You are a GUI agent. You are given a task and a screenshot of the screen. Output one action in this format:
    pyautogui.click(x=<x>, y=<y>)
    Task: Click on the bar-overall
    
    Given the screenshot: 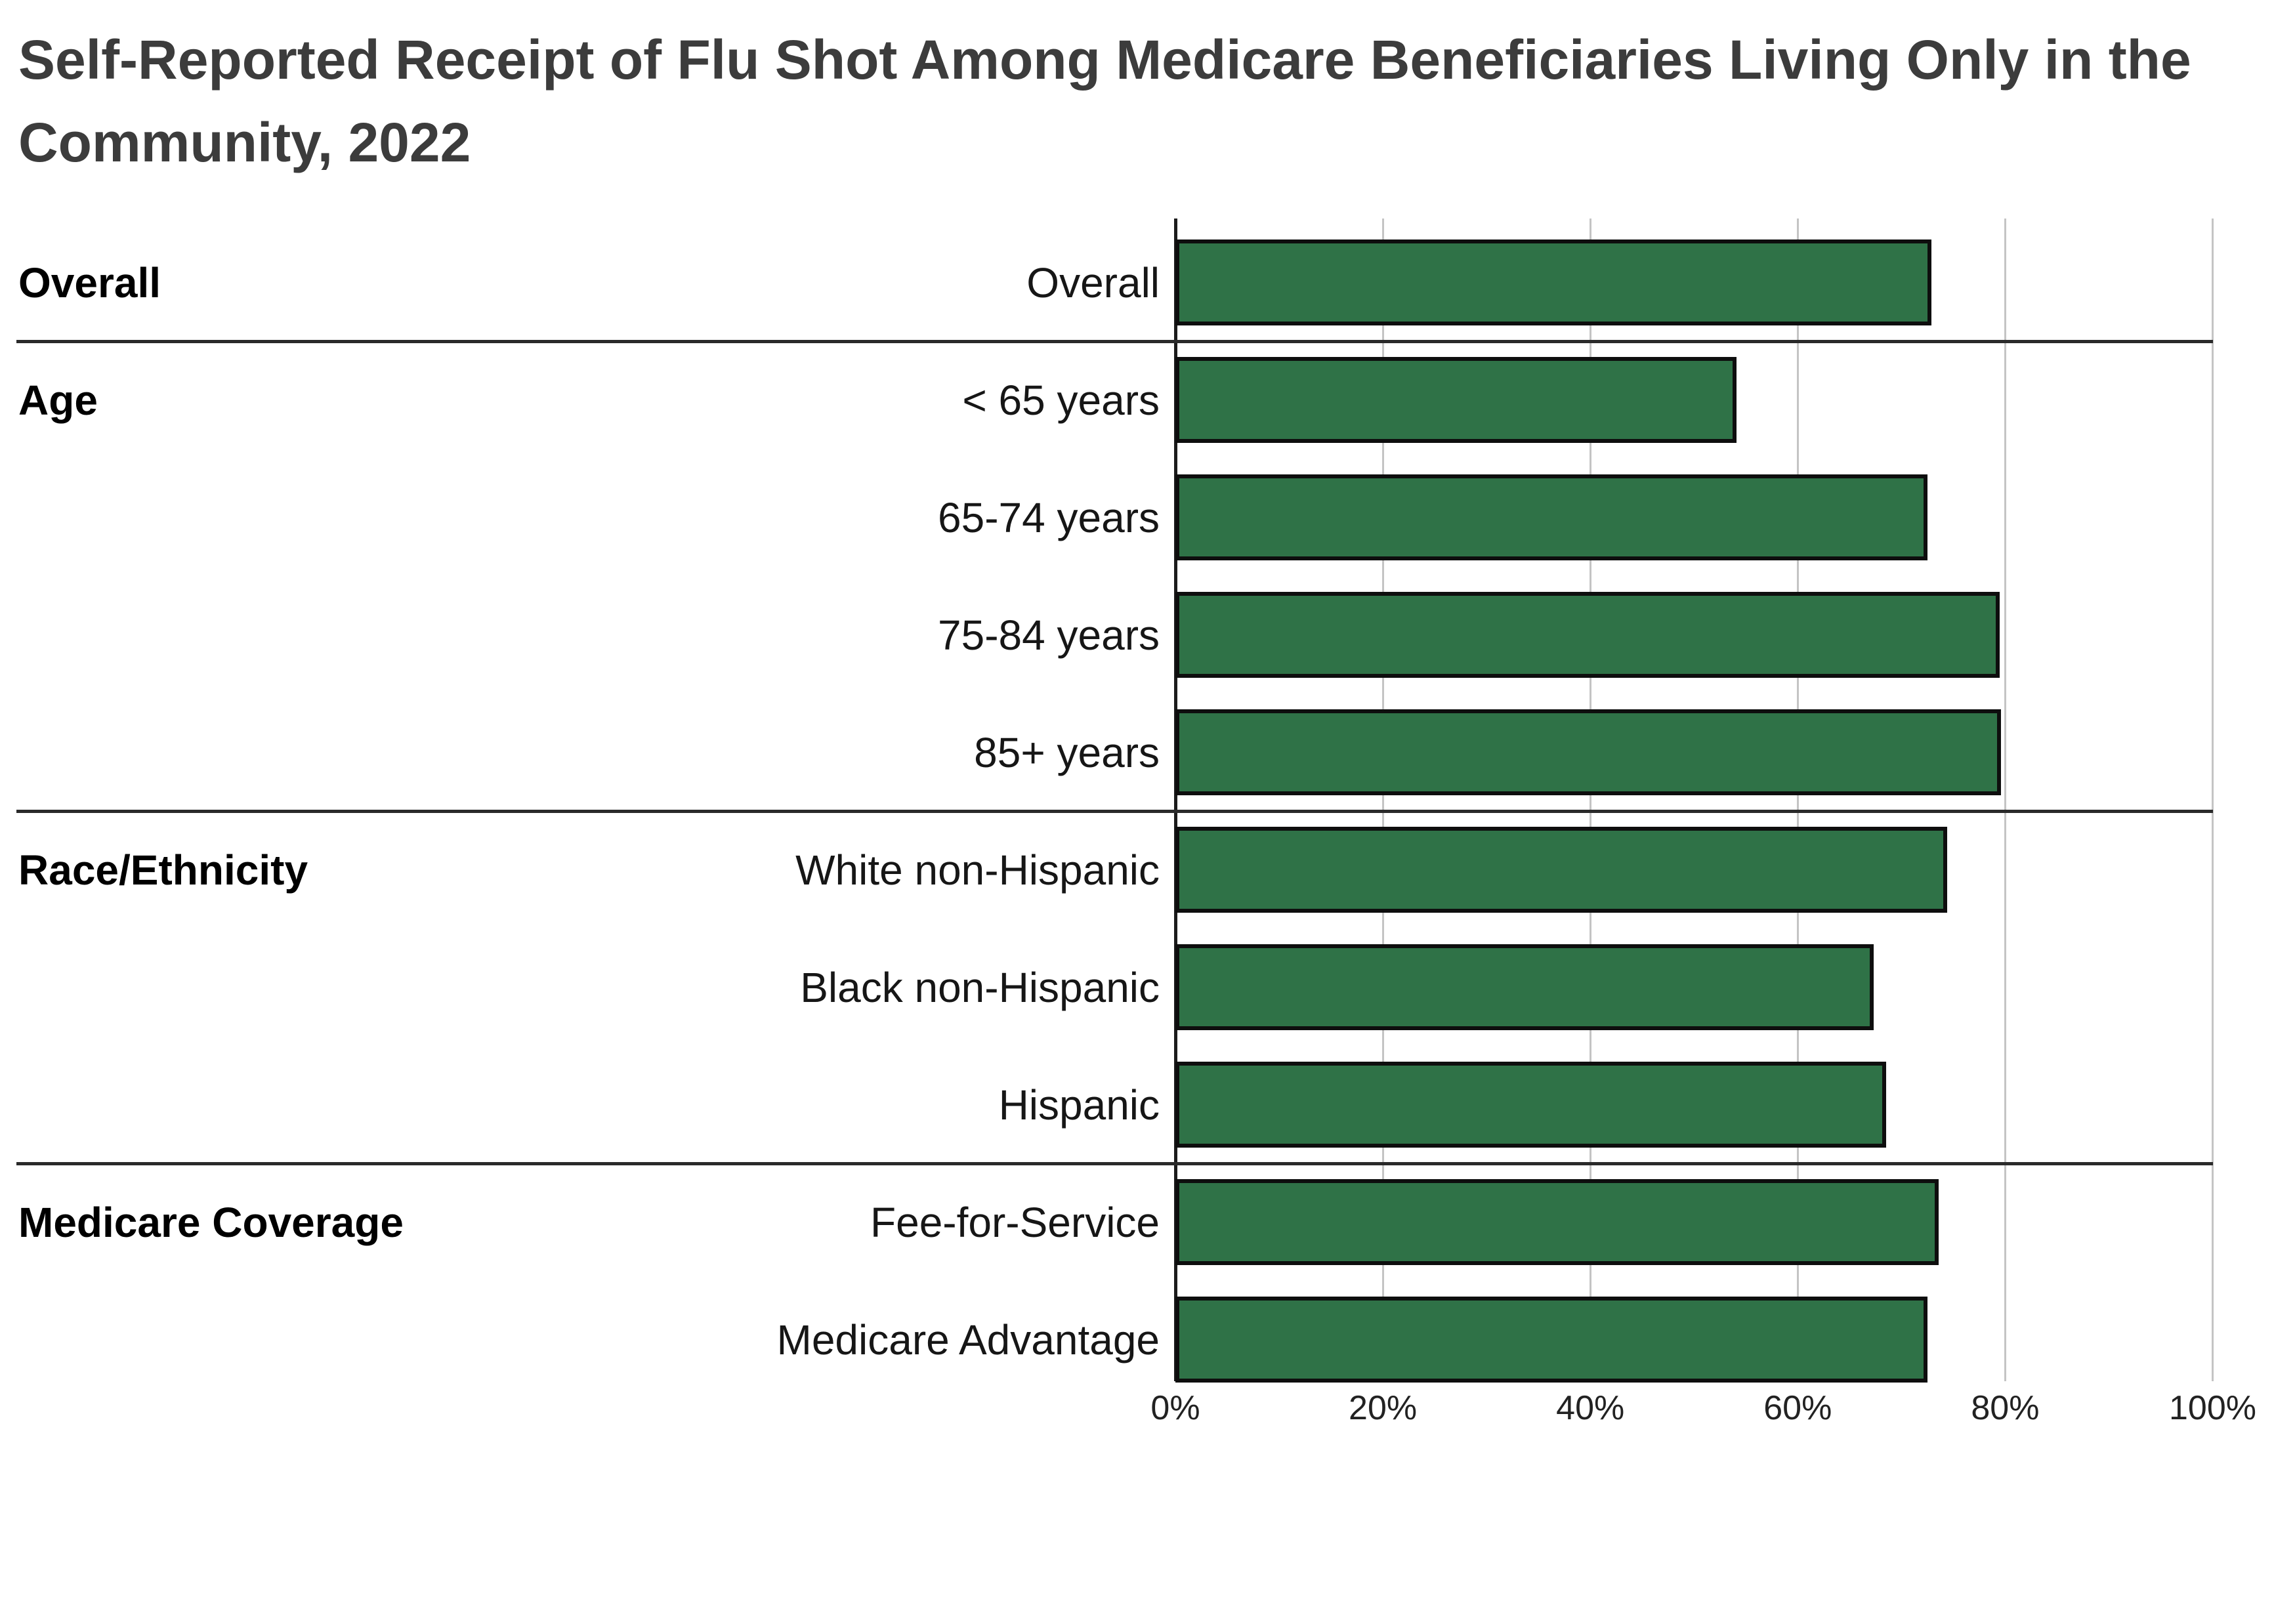 What is the action you would take?
    pyautogui.click(x=1553, y=282)
    